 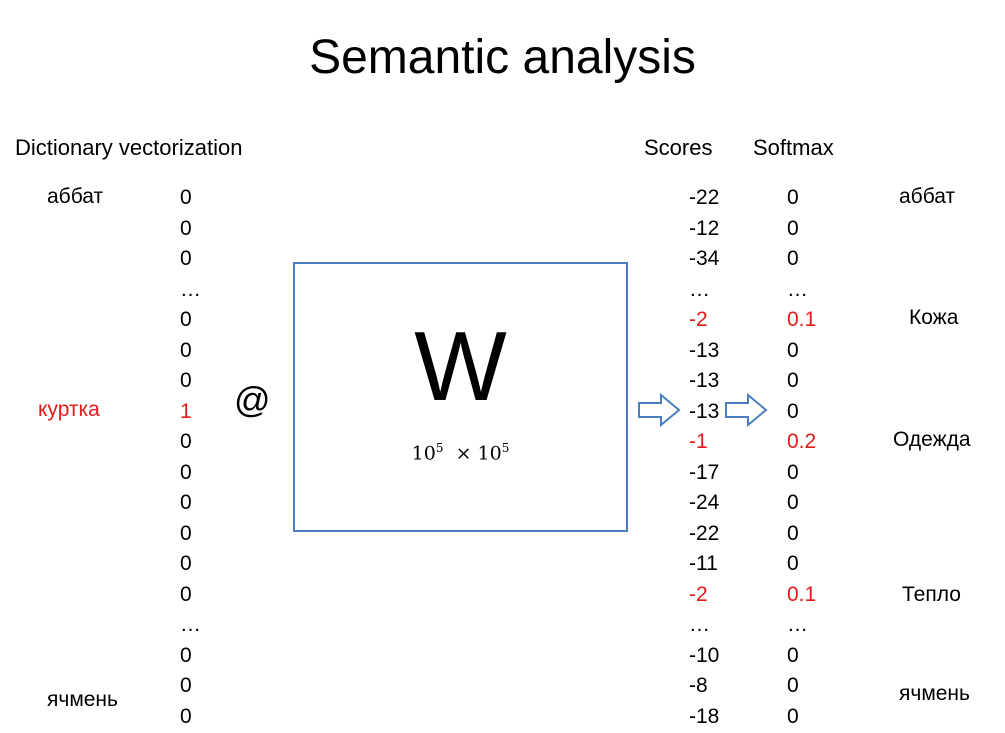 What do you see at coordinates (934, 694) in the screenshot?
I see `output-word-last: ячмень` at bounding box center [934, 694].